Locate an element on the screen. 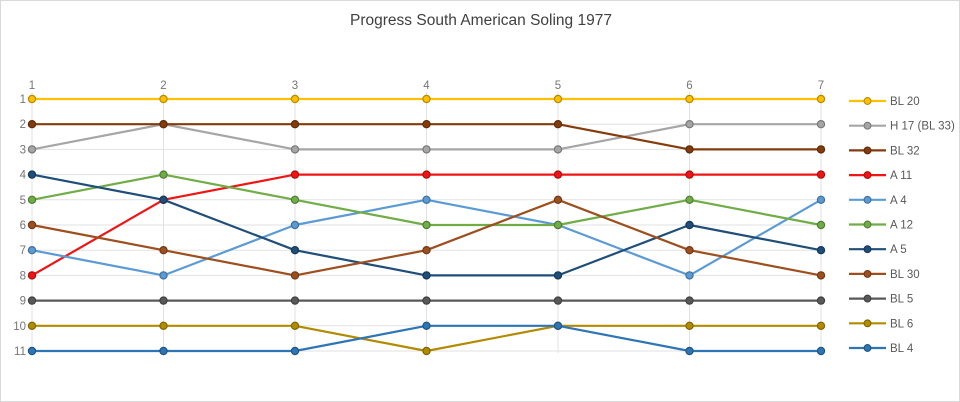 The height and width of the screenshot is (402, 960). y-axis-label: 6 is located at coordinates (23, 226).